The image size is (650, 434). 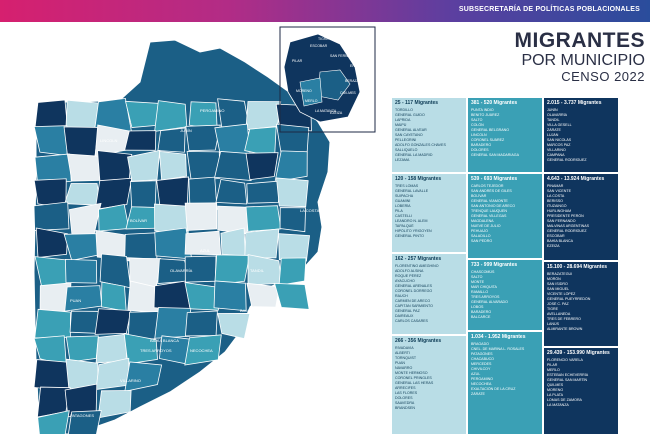 What do you see at coordinates (336, 113) in the screenshot?
I see `inset-label: EZEIZA` at bounding box center [336, 113].